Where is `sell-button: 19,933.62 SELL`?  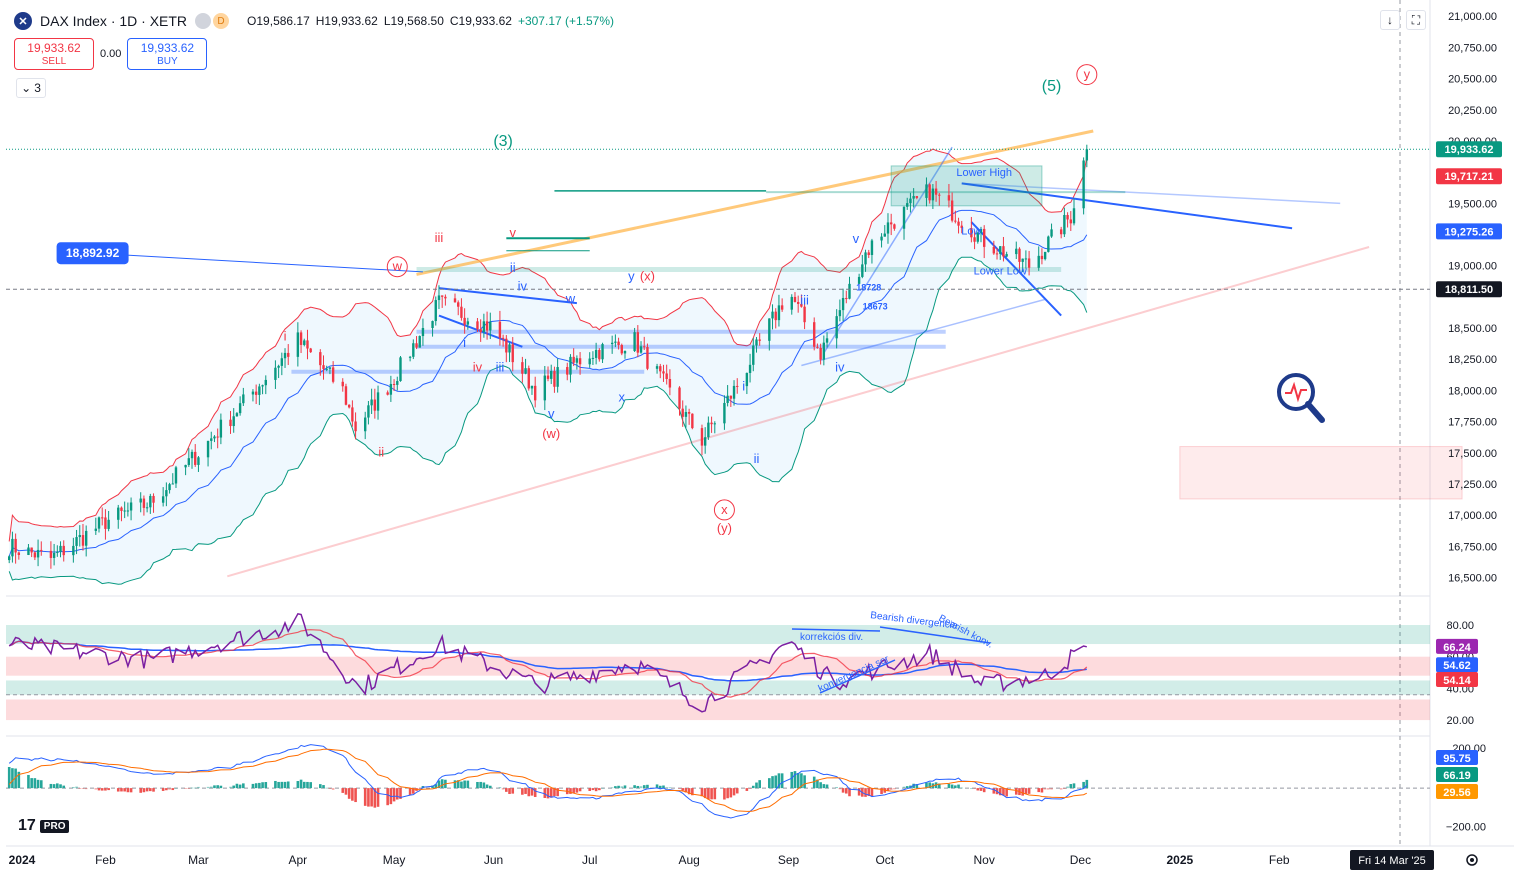
sell-button: 19,933.62 SELL is located at coordinates (54, 54).